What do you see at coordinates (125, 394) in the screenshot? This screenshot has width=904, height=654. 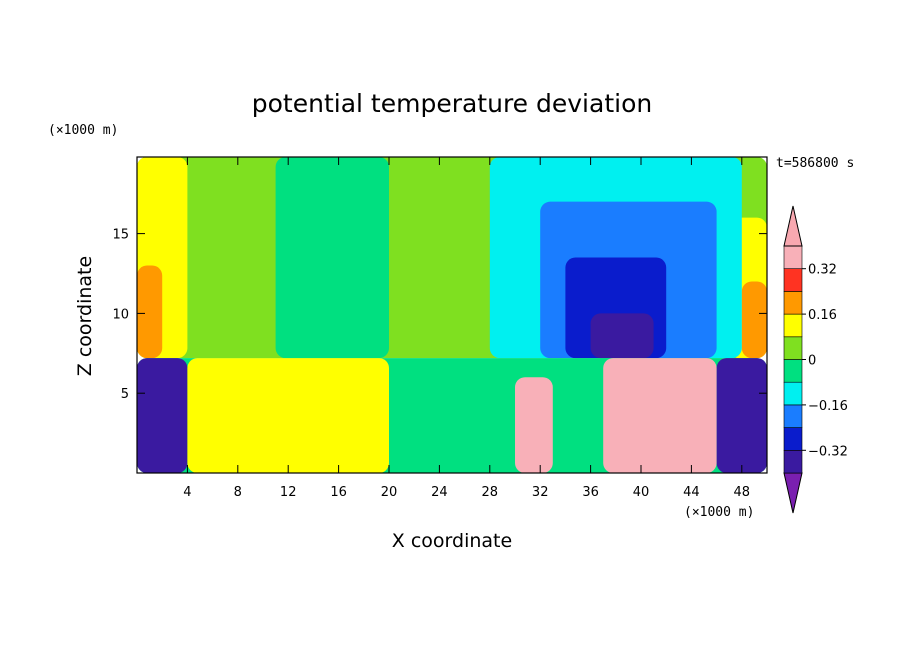 I see `y-tick-label: 5` at bounding box center [125, 394].